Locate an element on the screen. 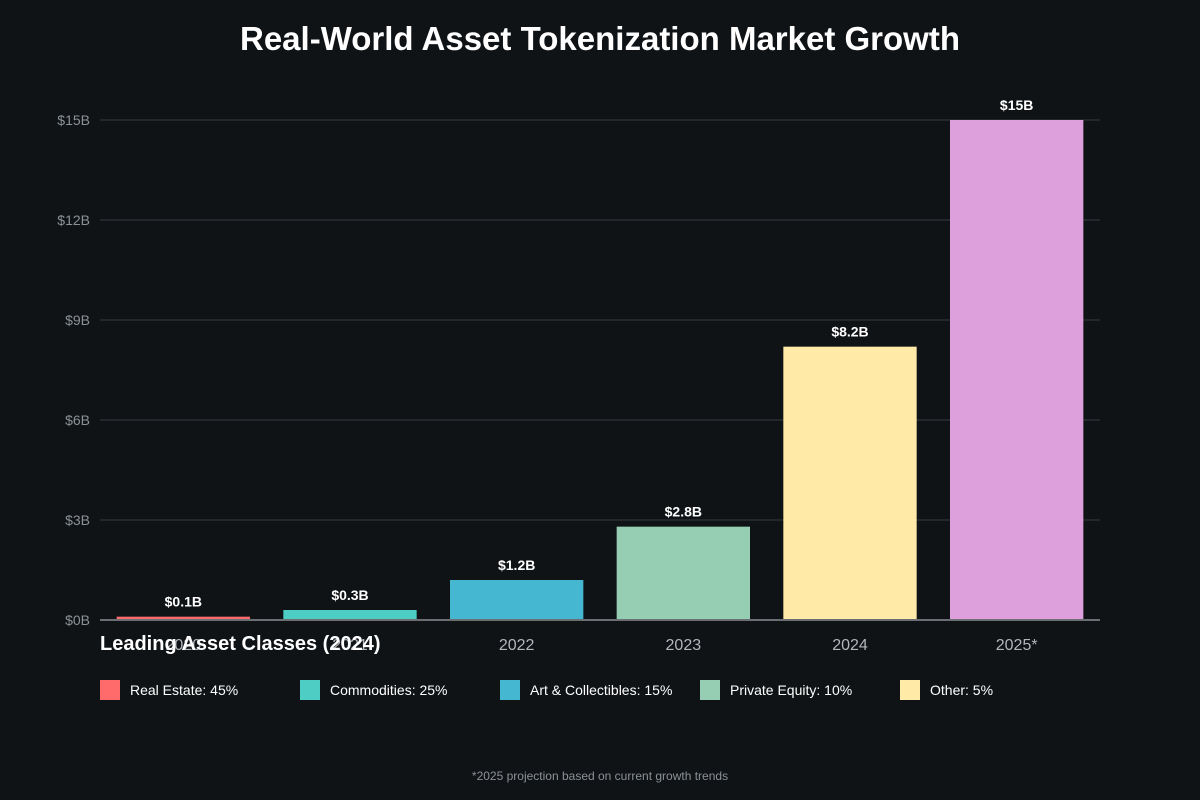 This screenshot has width=1200, height=800. y-tick-label: $9B is located at coordinates (77, 320).